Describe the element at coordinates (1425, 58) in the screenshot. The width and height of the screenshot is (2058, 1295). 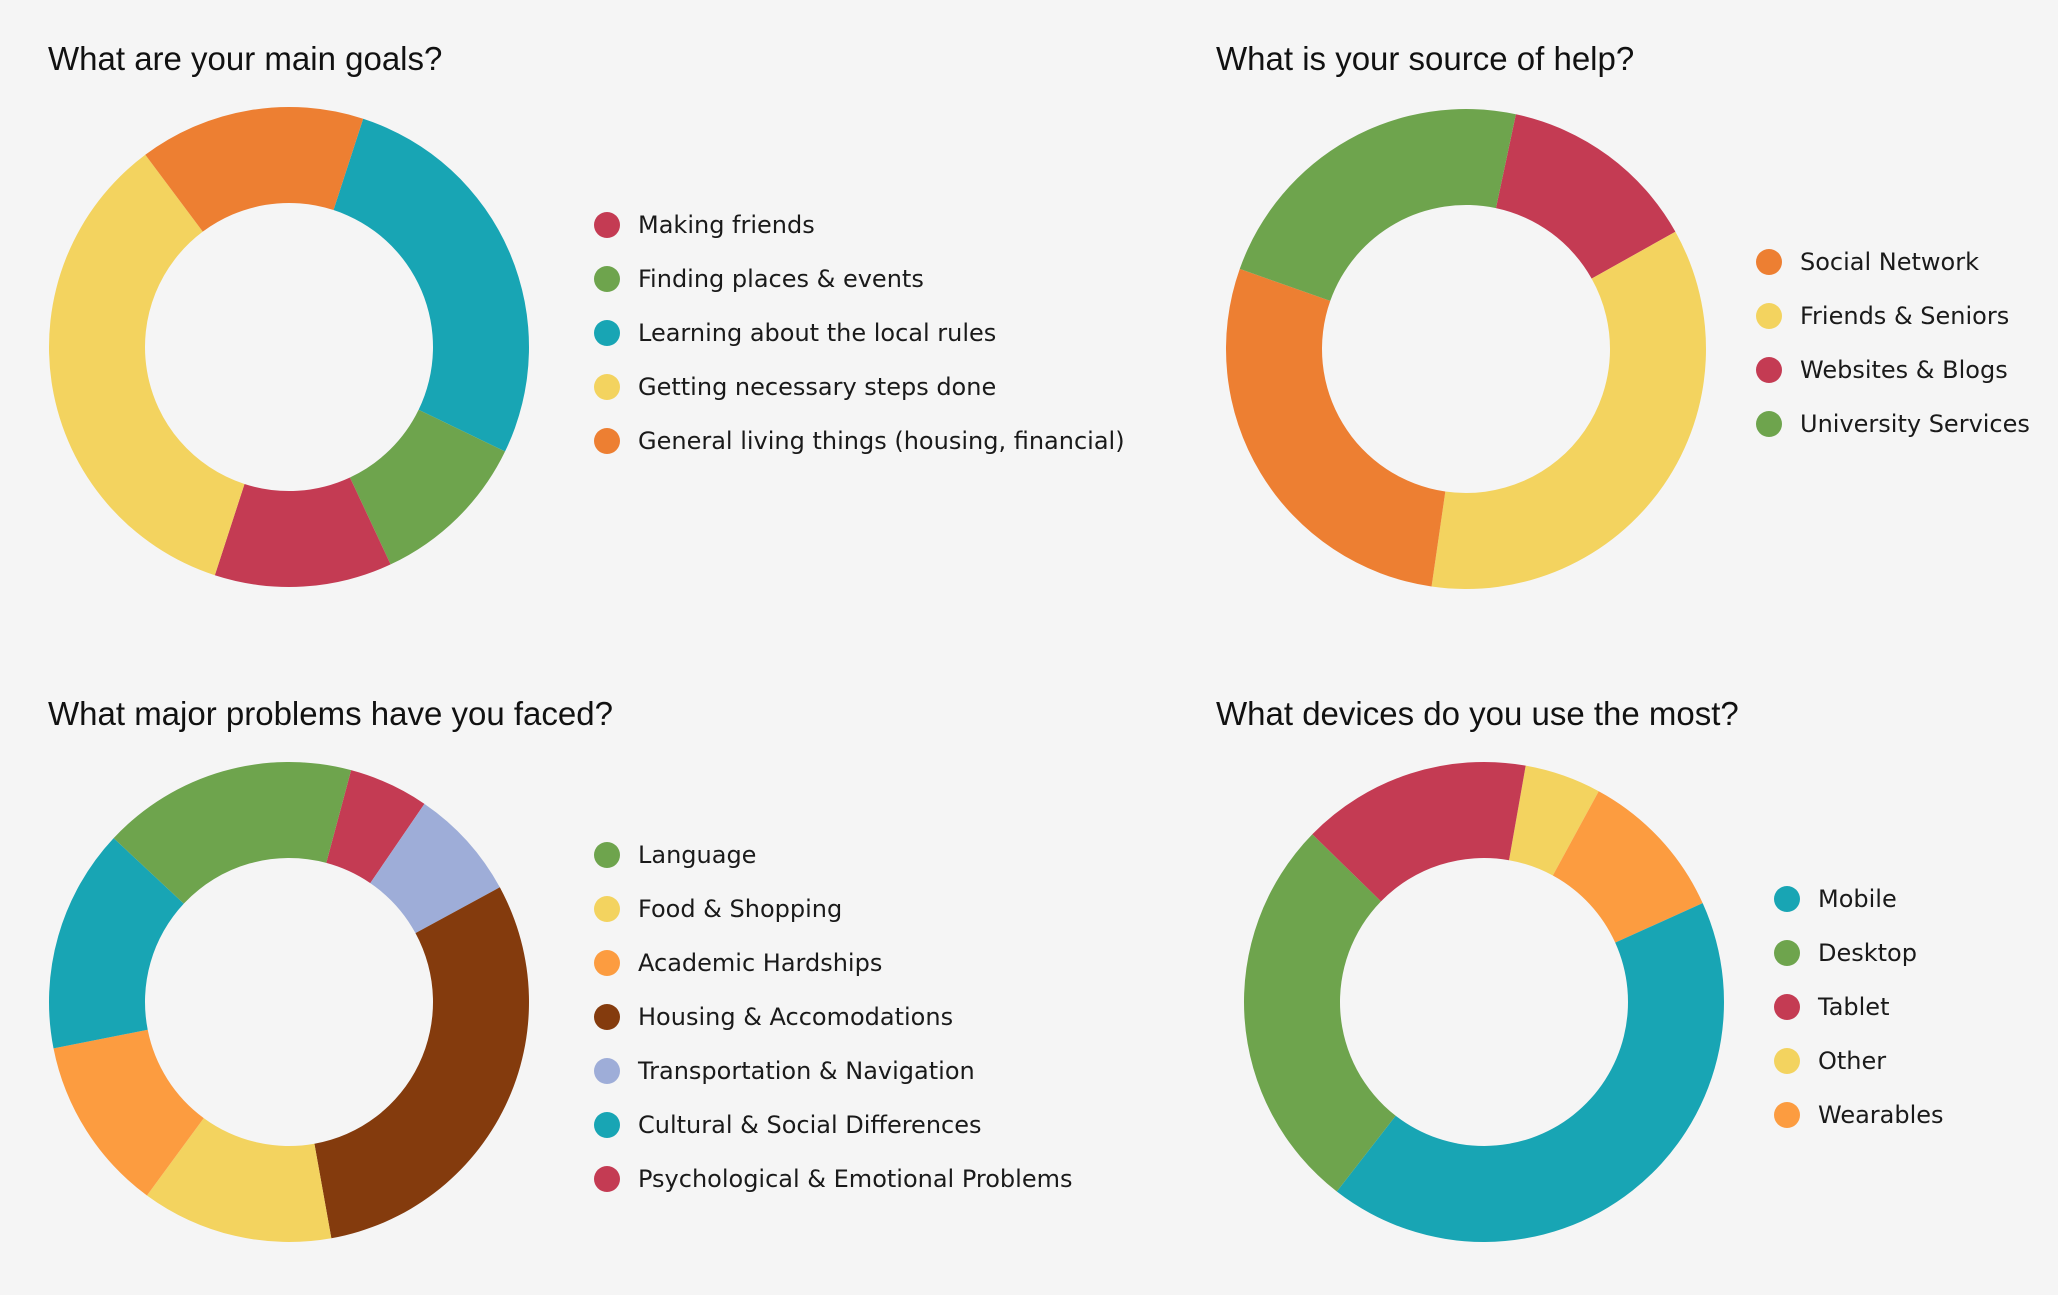
I see `chart-title: What is your source of help?` at that location.